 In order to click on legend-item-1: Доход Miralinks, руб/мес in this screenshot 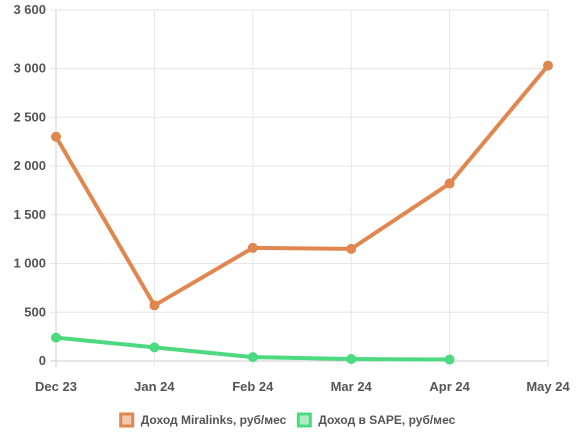, I will do `click(203, 420)`.